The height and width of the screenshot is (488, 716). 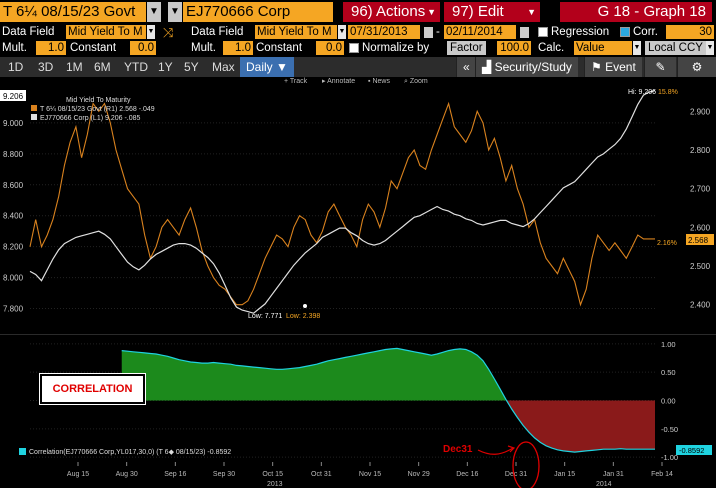 What do you see at coordinates (667, 243) in the screenshot?
I see `pct-annotation: 2.16%` at bounding box center [667, 243].